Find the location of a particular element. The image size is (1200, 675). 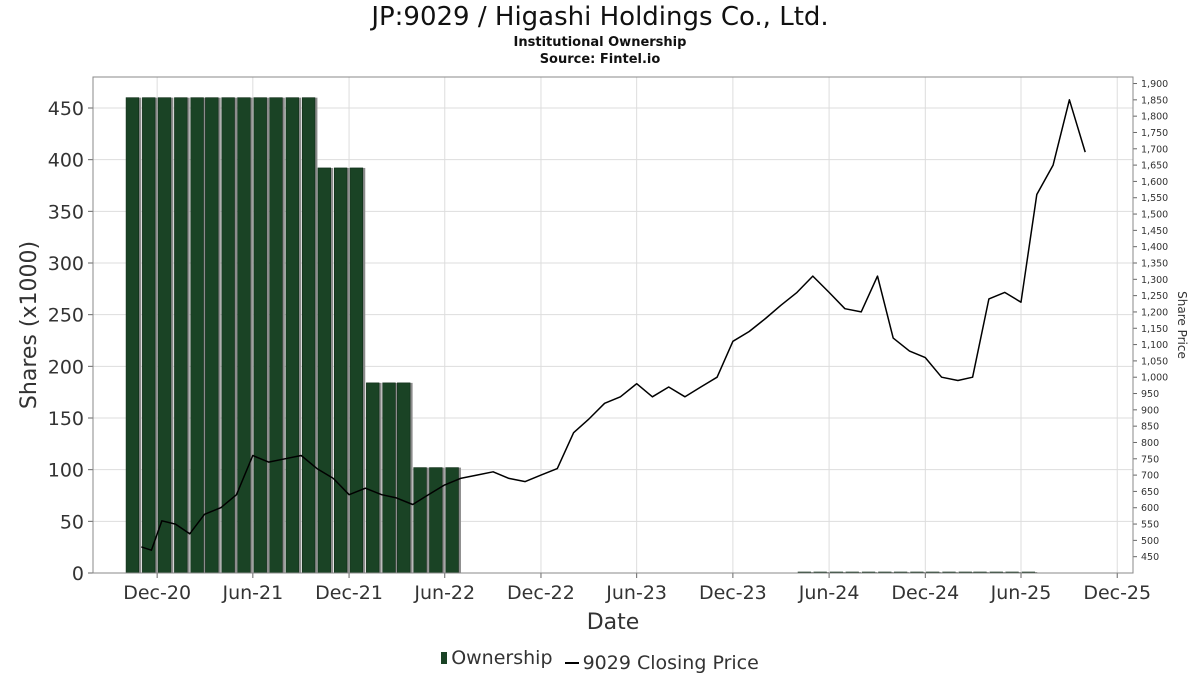

x-tick-label: Dec-24 is located at coordinates (925, 593).